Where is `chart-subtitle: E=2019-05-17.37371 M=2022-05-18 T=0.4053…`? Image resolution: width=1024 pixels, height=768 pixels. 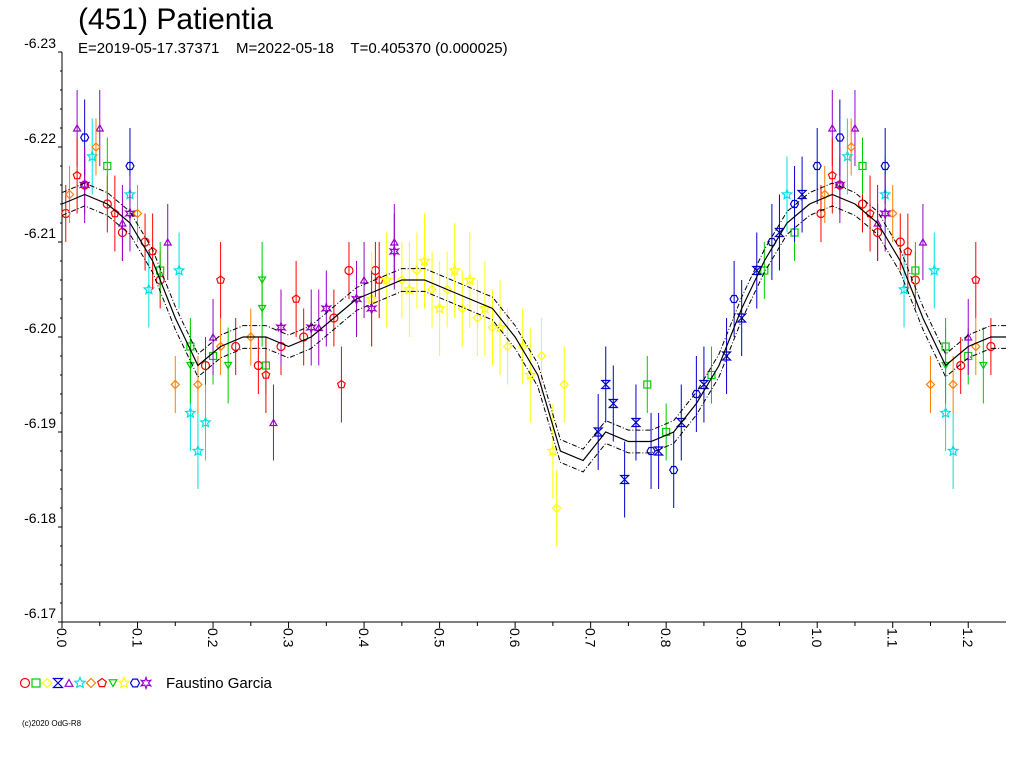
chart-subtitle: E=2019-05-17.37371 M=2022-05-18 T=0.4053… is located at coordinates (293, 48).